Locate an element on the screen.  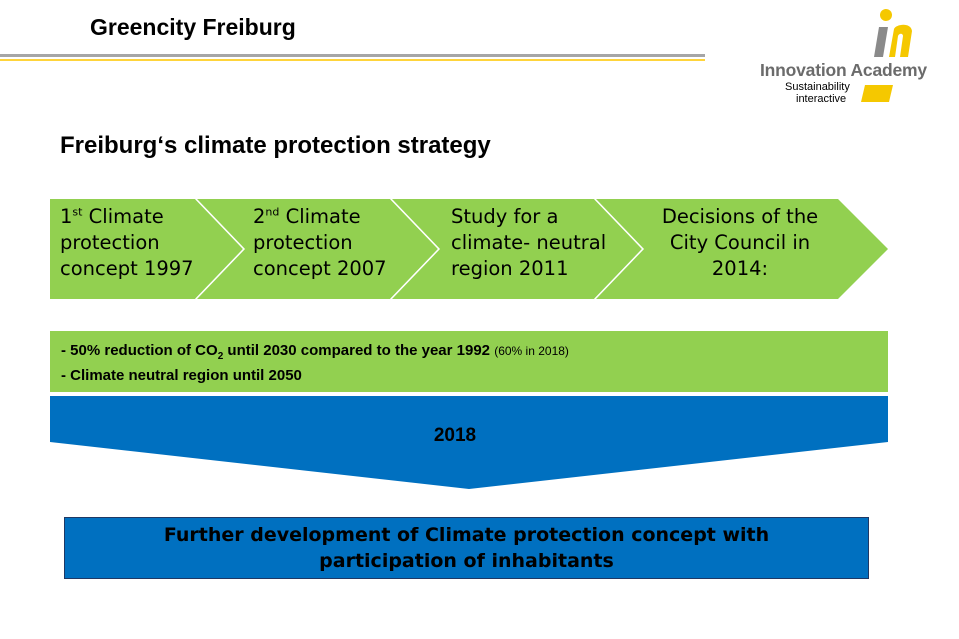
step-1-ordinal-suffix: st is located at coordinates (77, 212).